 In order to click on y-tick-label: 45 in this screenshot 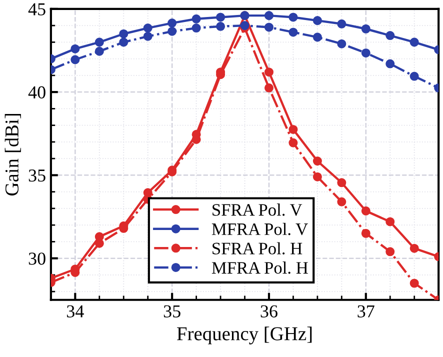, I will do `click(37, 9)`.